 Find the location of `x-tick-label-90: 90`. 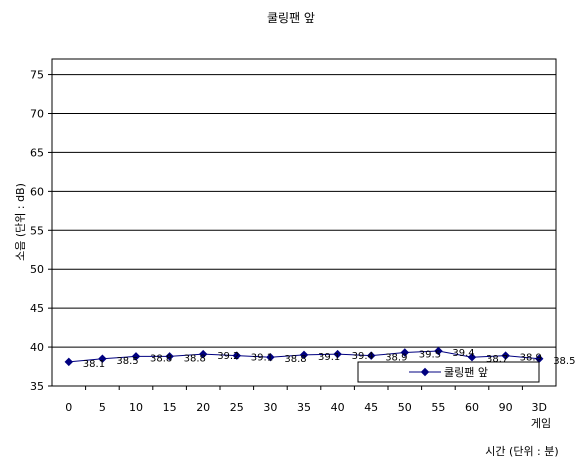

x-tick-label-90: 90 is located at coordinates (506, 407).